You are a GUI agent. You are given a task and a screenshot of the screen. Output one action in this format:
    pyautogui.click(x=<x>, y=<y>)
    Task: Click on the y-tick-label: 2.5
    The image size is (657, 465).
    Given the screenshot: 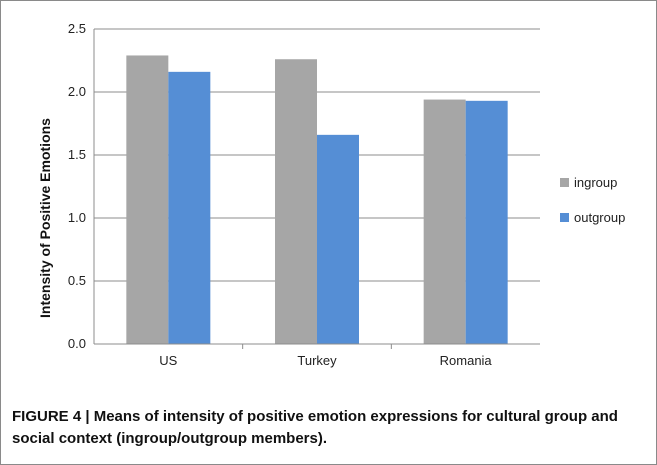 What is the action you would take?
    pyautogui.click(x=77, y=28)
    